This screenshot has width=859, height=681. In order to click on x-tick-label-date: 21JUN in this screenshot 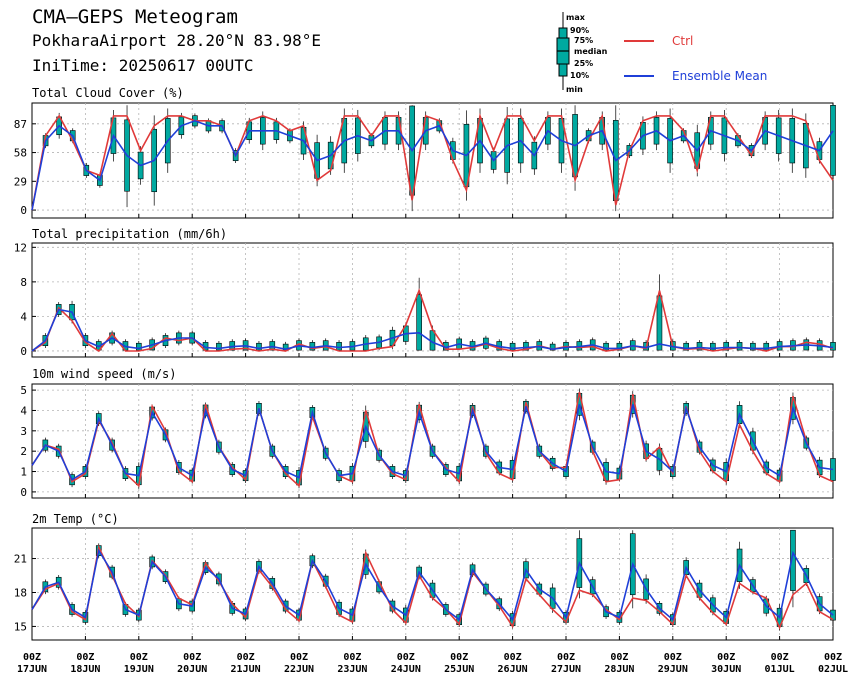, I will do `click(246, 669)`.